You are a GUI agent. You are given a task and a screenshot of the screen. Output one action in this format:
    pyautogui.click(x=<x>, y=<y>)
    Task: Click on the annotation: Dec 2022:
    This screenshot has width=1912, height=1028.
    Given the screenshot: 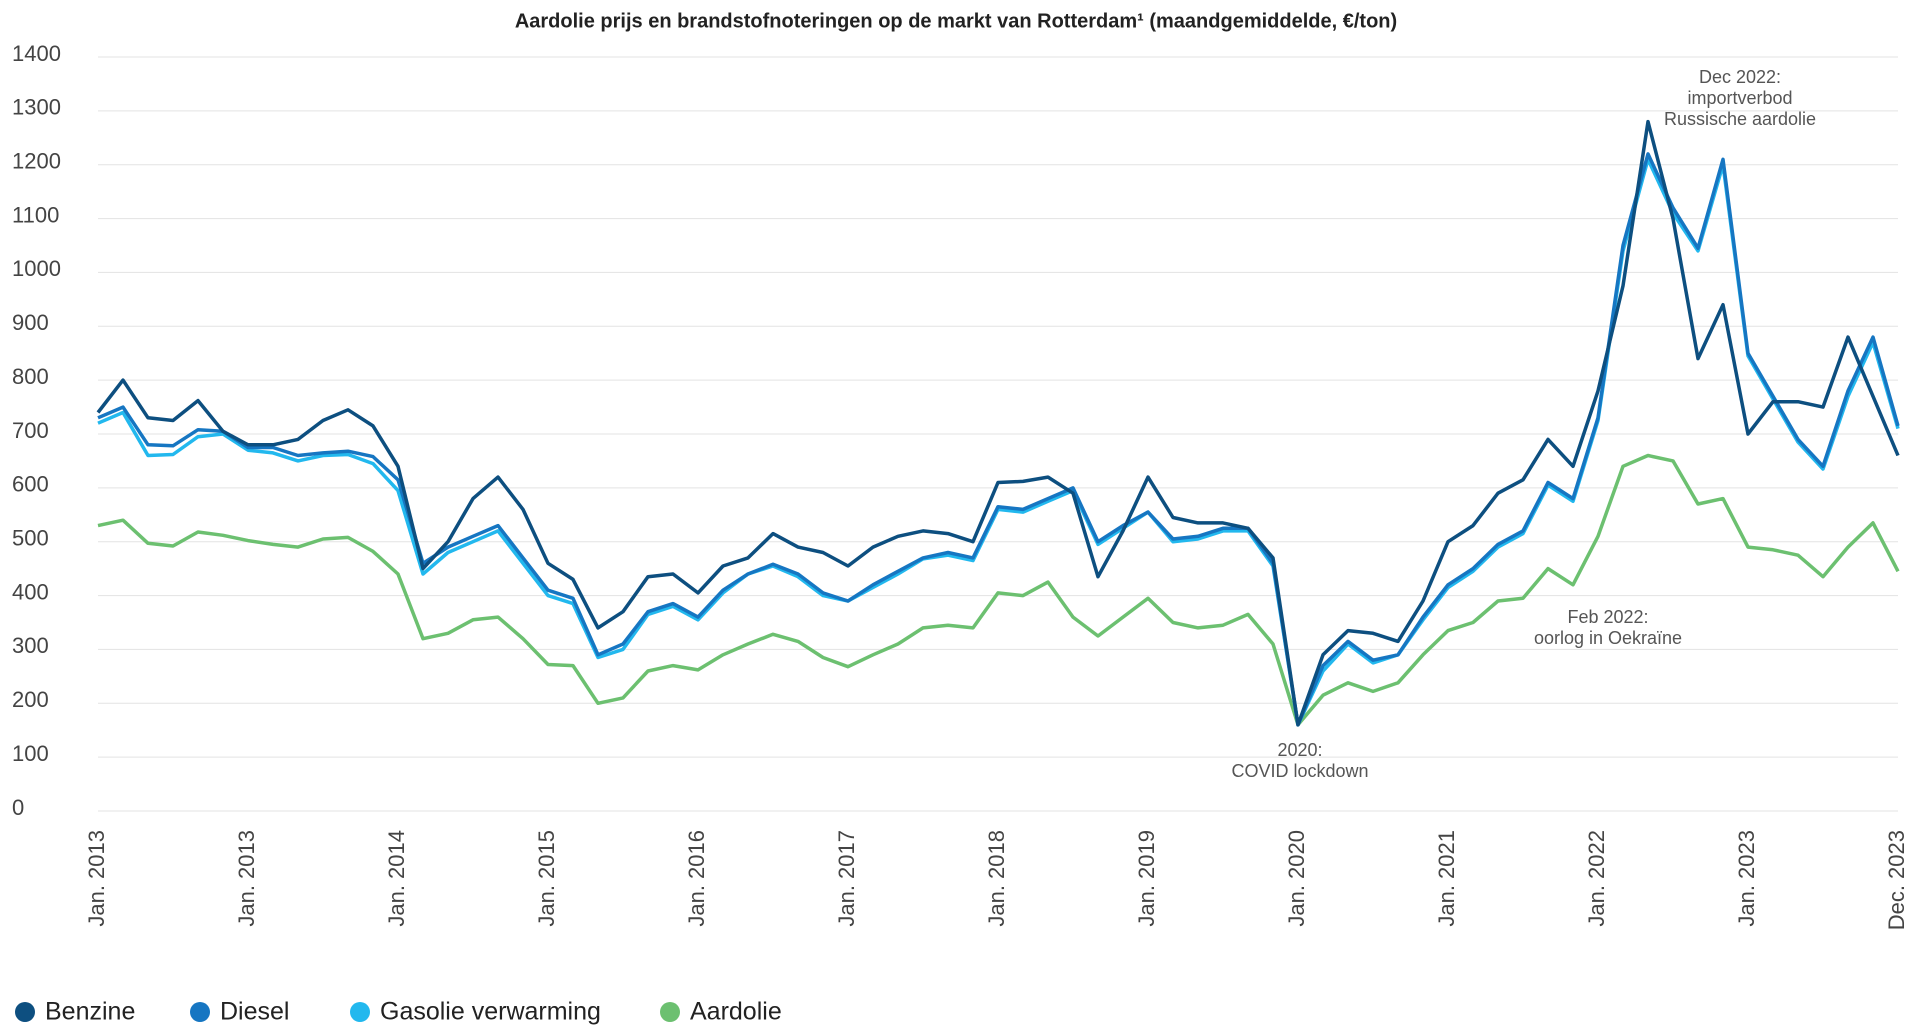 What is the action you would take?
    pyautogui.click(x=1740, y=77)
    